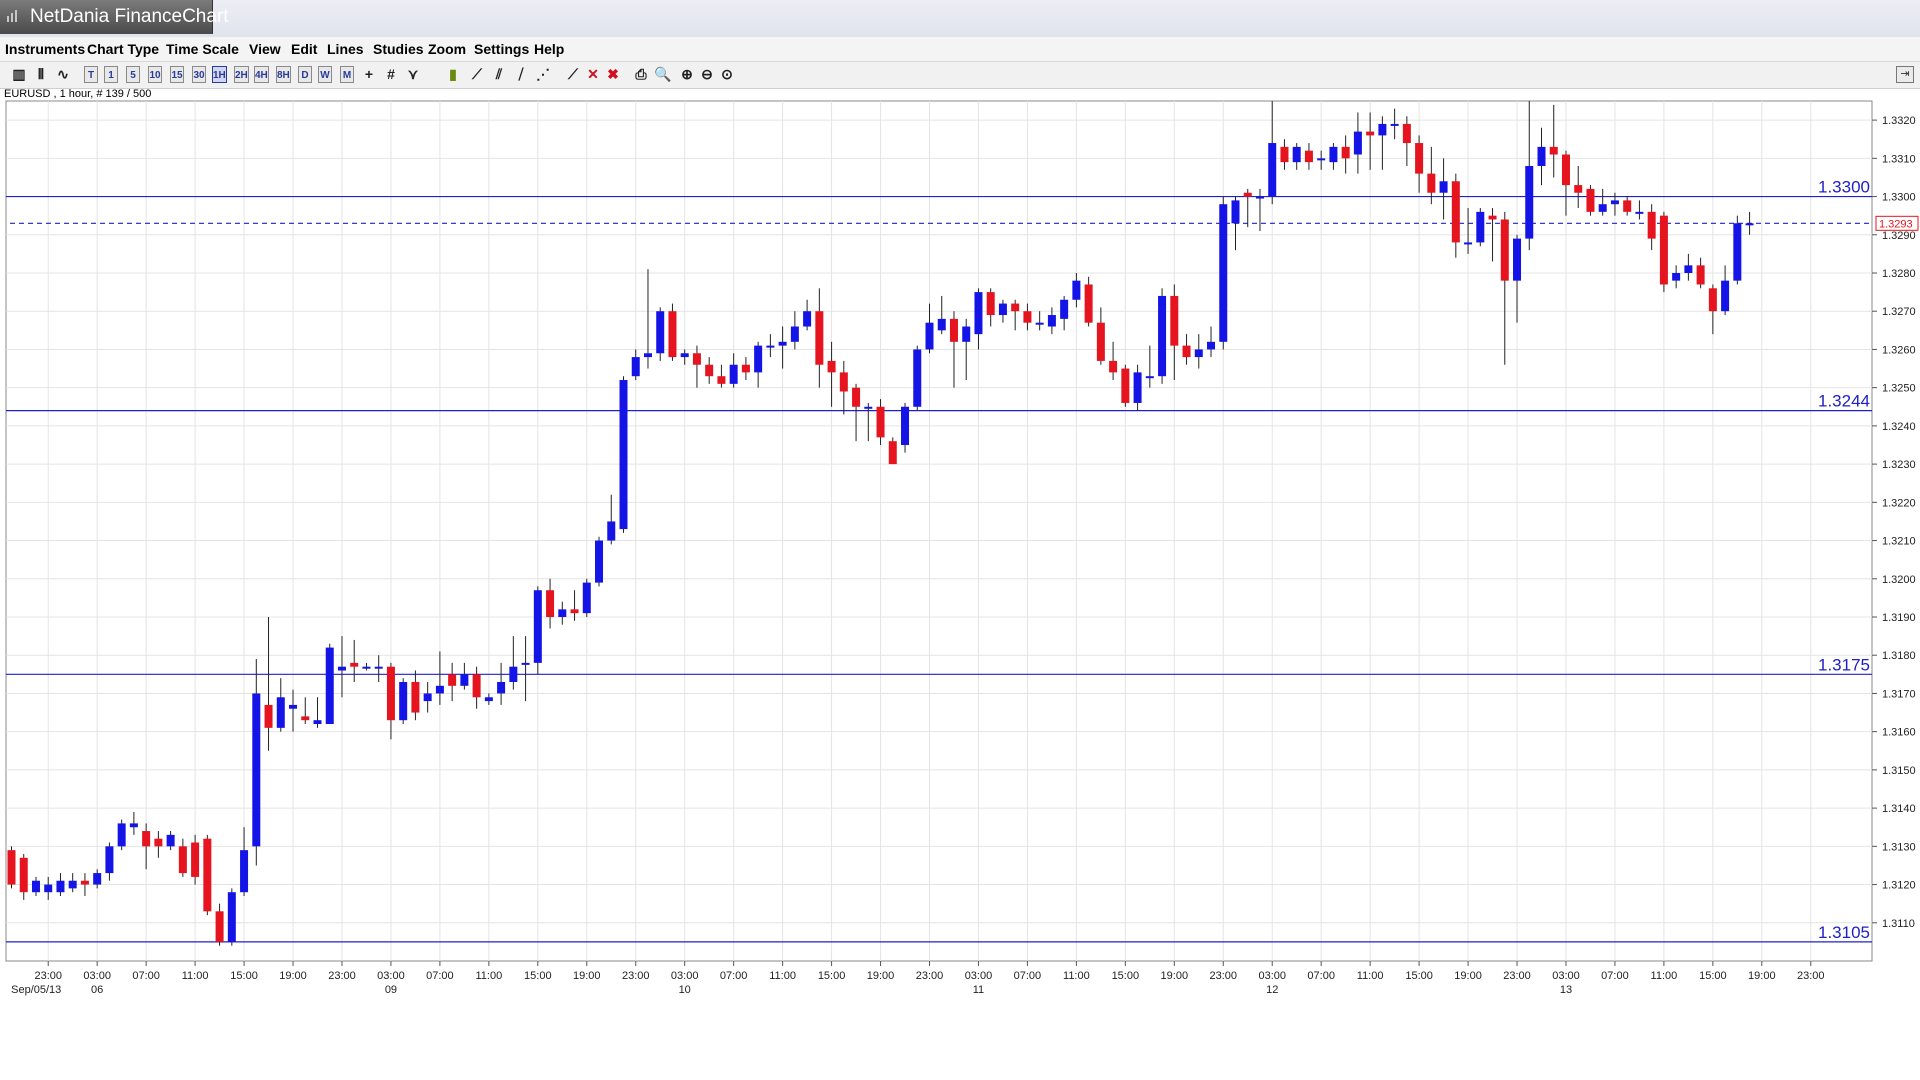  What do you see at coordinates (45, 49) in the screenshot?
I see `menu-instruments: Instruments` at bounding box center [45, 49].